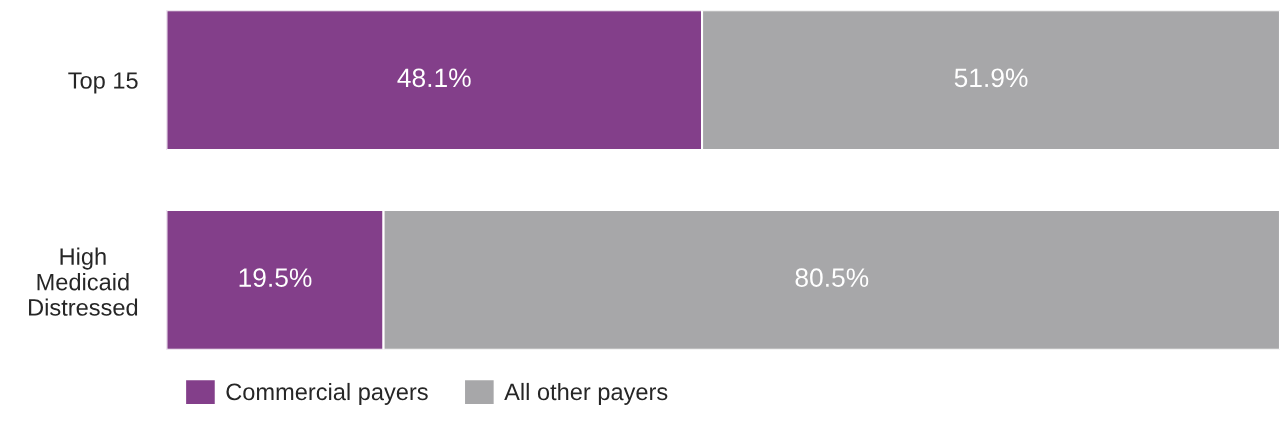 This screenshot has height=422, width=1280. I want to click on legend-label: Commercial payers, so click(327, 393).